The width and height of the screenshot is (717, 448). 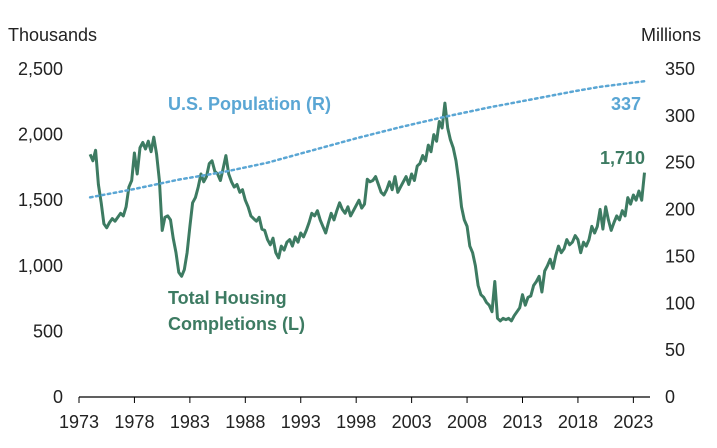 What do you see at coordinates (633, 422) in the screenshot?
I see `x-tick-label: 2023` at bounding box center [633, 422].